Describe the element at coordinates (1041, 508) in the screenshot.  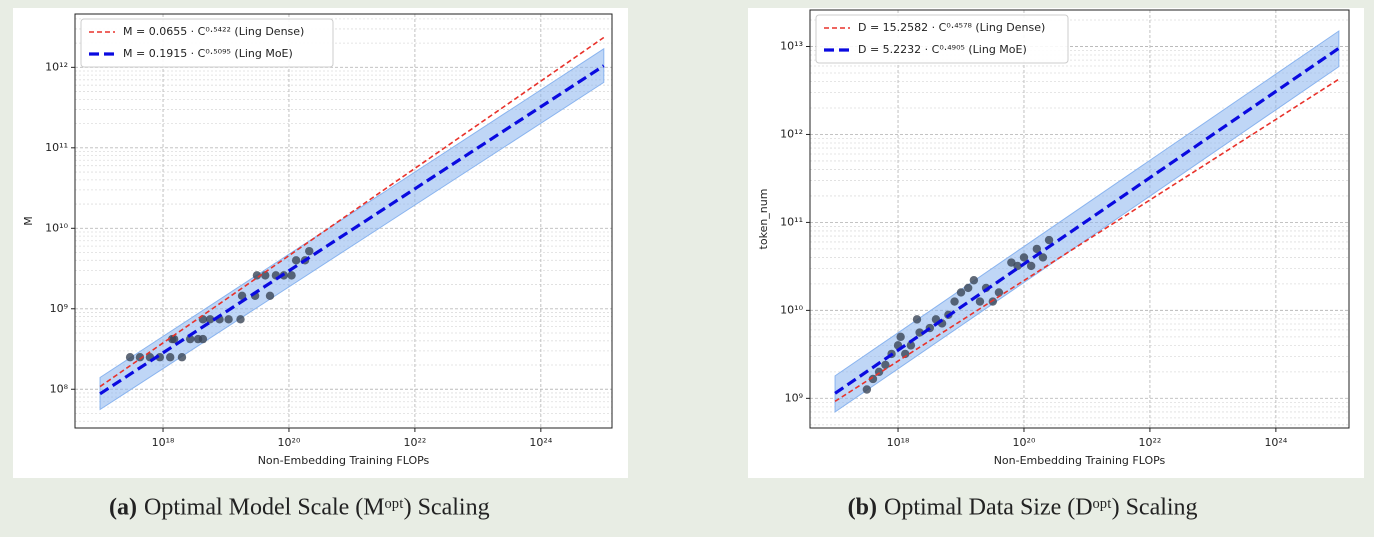
I see `caption: Optimal Data Size (Dᵒᵖᵗ) Scaling` at that location.